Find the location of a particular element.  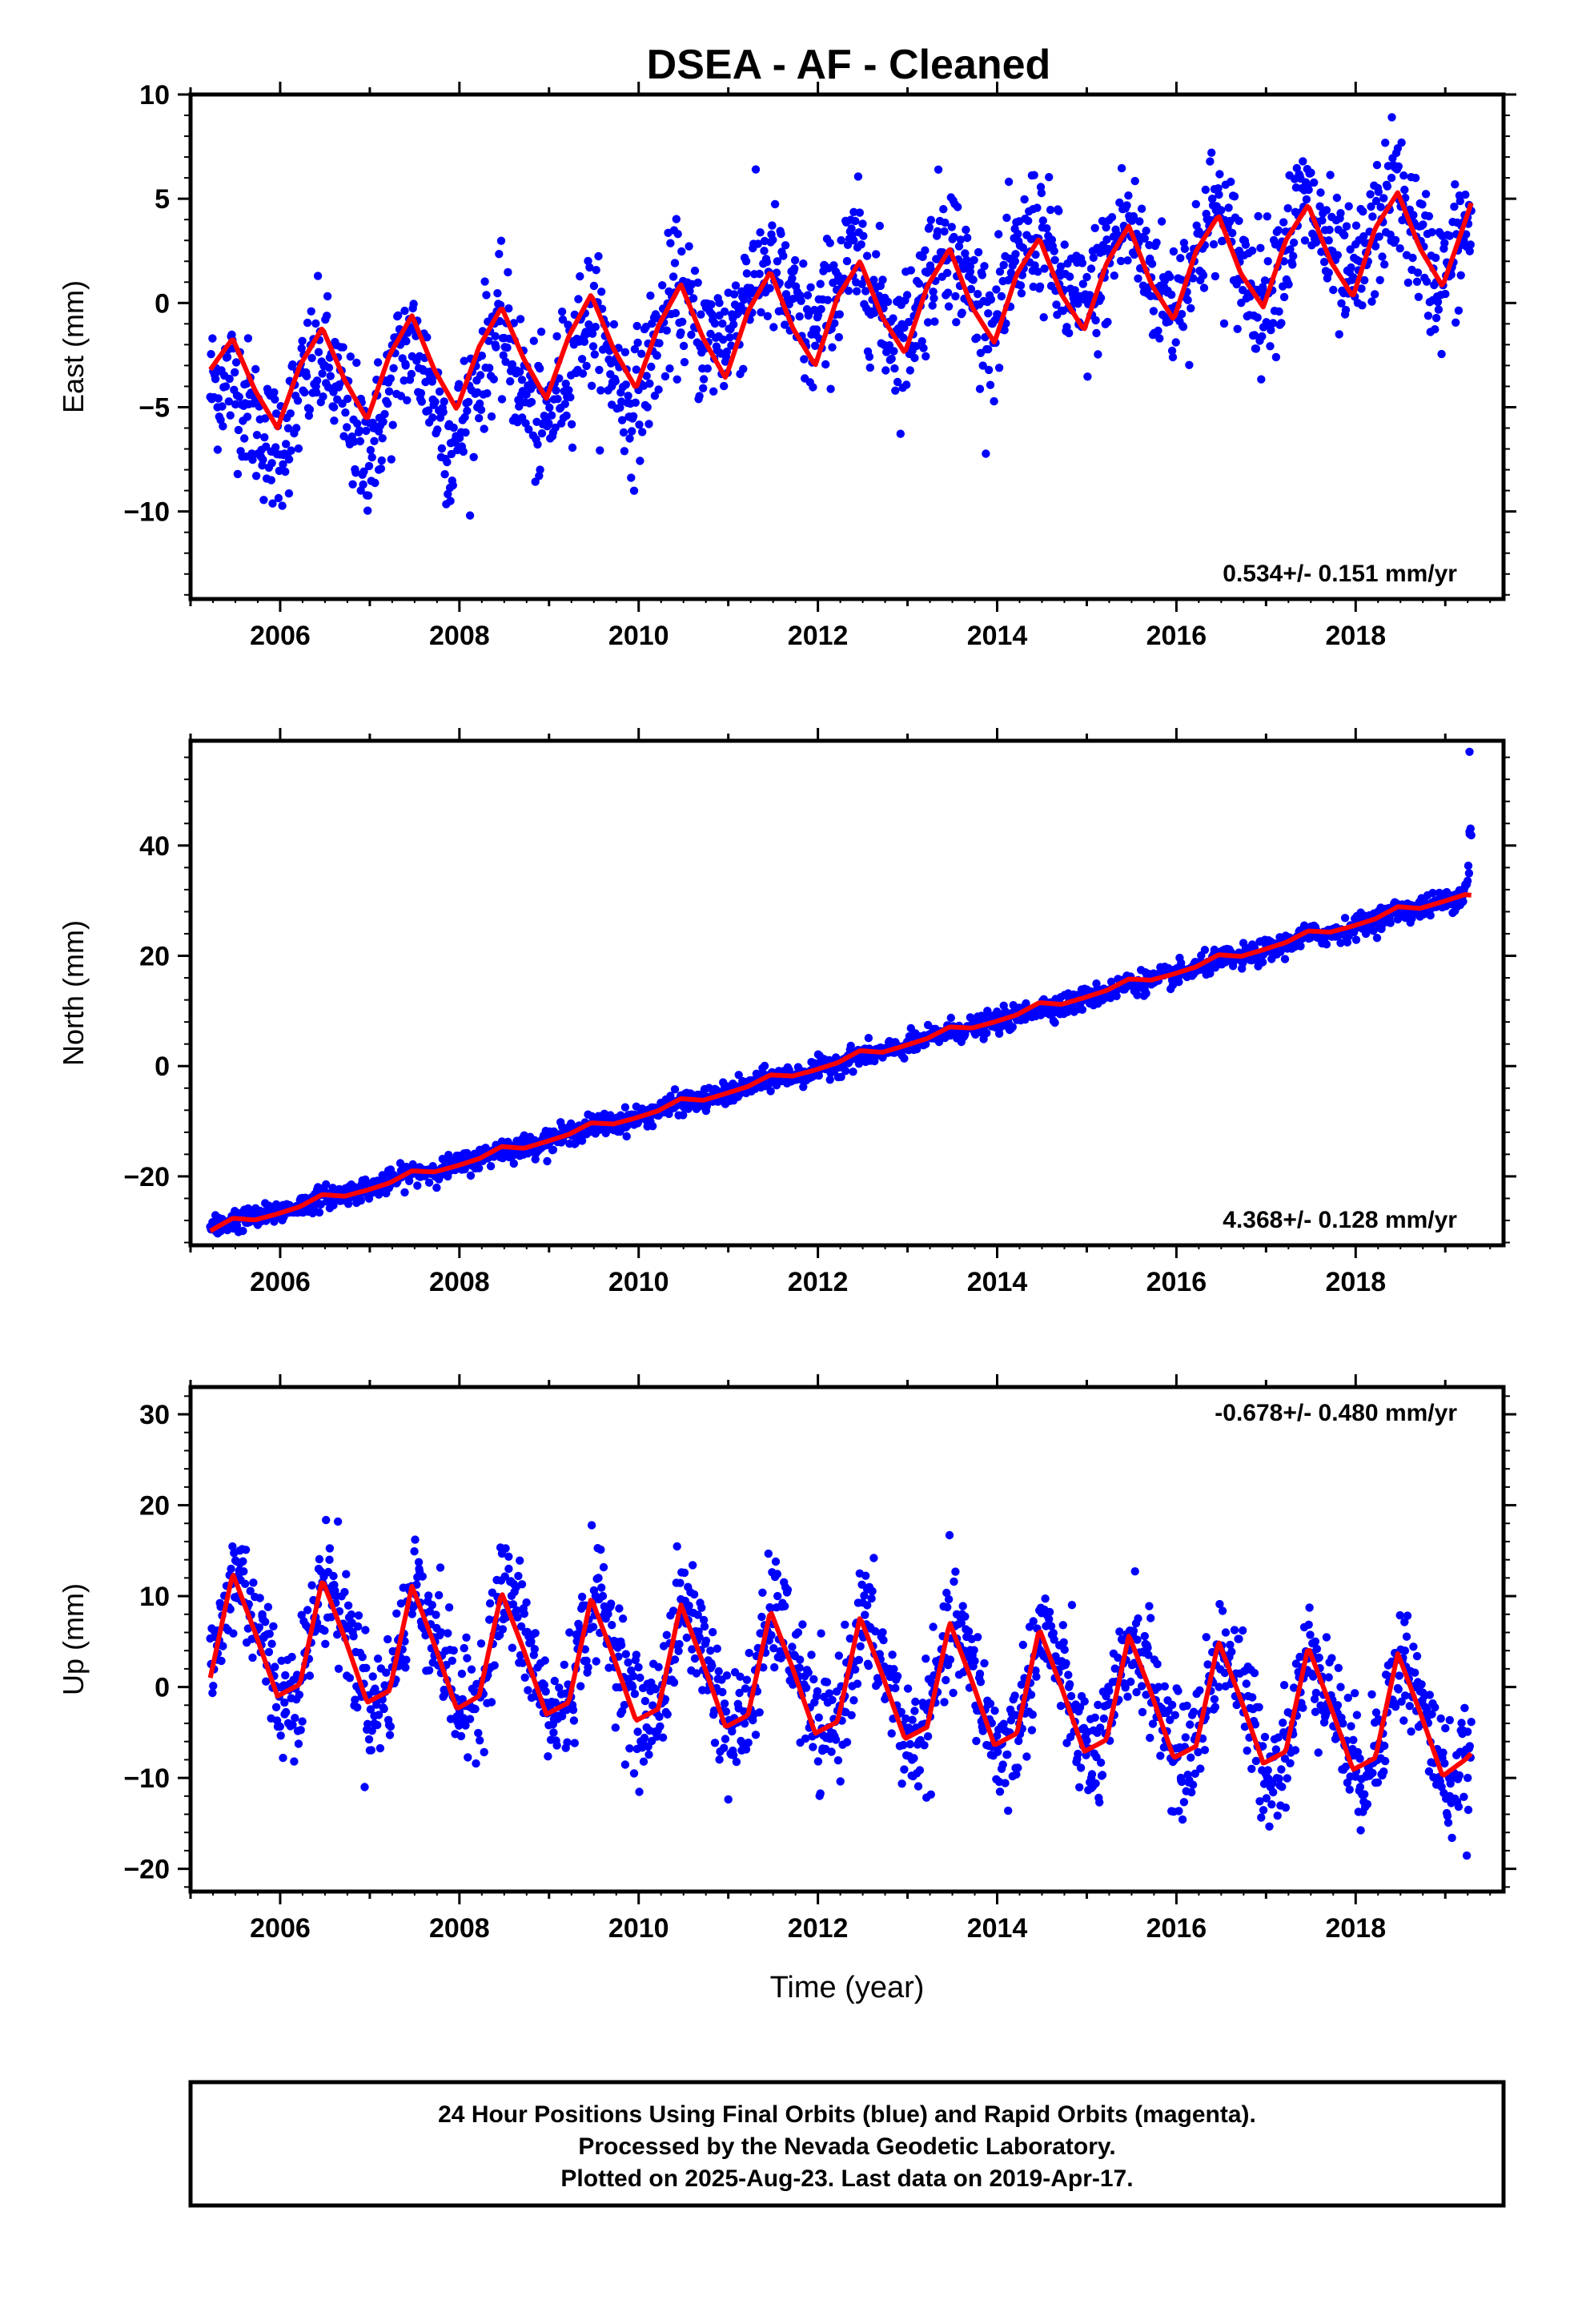

east-y-tick-label: −10 is located at coordinates (146, 512).